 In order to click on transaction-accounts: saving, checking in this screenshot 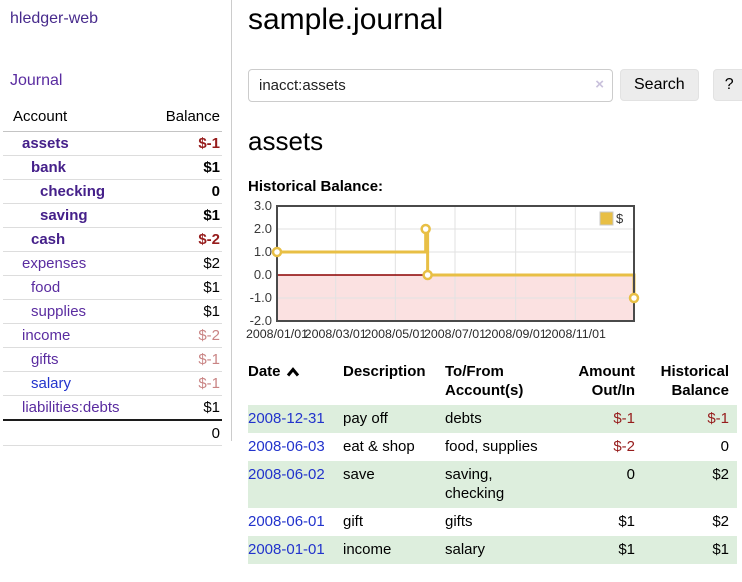, I will do `click(506, 484)`.